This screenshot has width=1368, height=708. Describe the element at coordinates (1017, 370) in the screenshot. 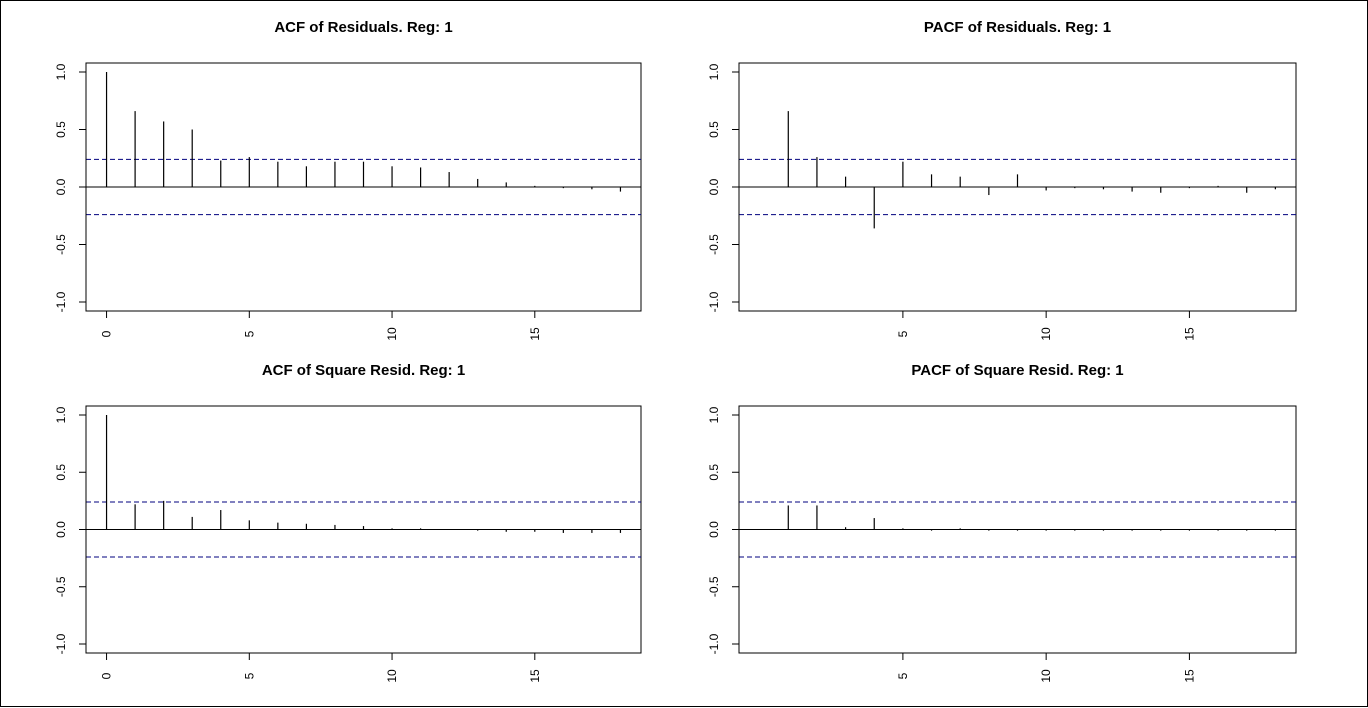

I see `chart-title: PACF of Square Resid. Reg: 1` at that location.